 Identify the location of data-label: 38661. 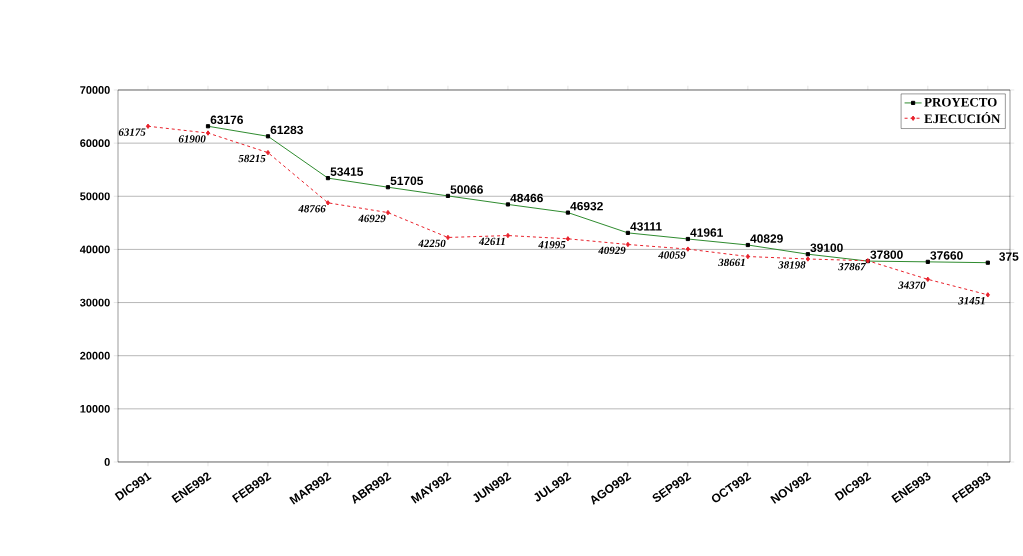
(731, 262).